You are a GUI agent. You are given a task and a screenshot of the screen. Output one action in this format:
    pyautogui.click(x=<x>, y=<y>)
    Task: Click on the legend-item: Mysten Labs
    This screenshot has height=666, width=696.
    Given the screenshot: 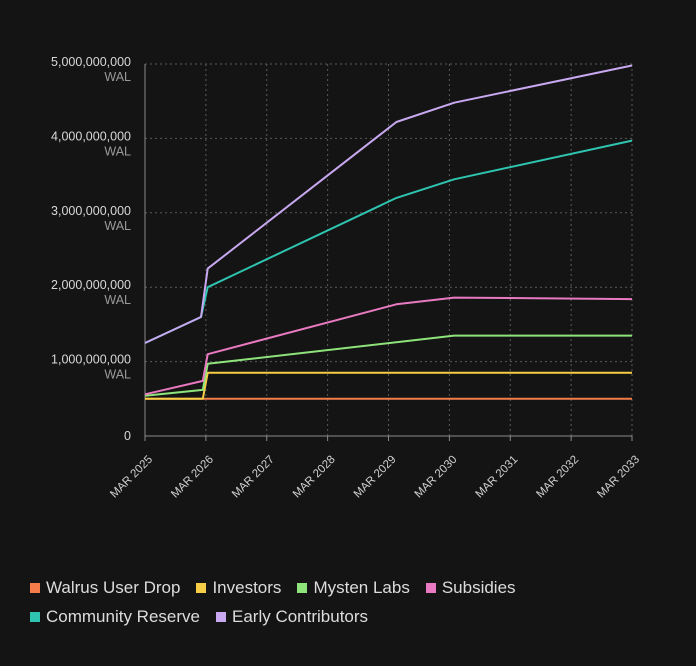 What is the action you would take?
    pyautogui.click(x=353, y=587)
    